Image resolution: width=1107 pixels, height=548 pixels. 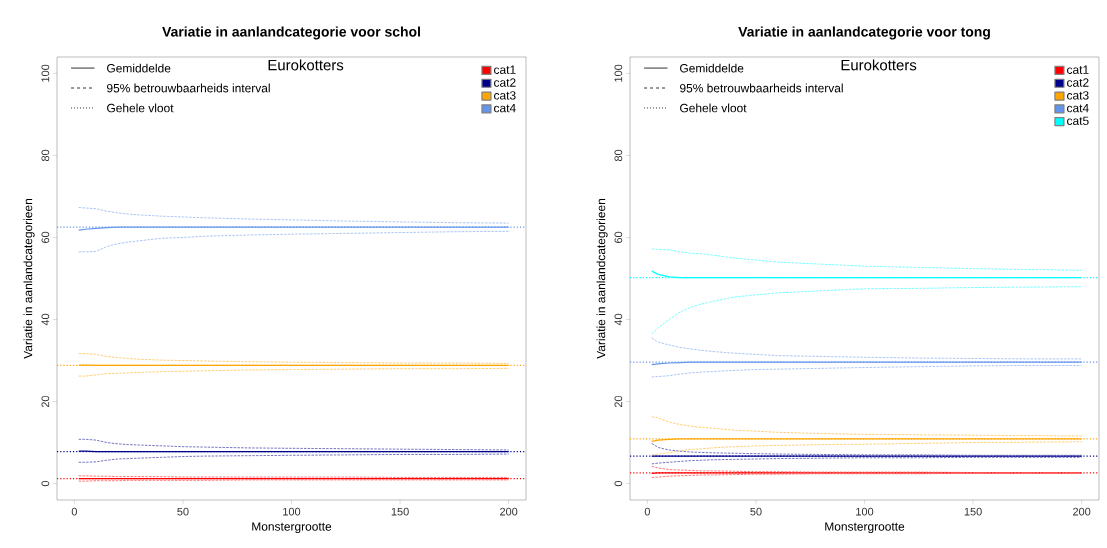 What do you see at coordinates (1078, 120) in the screenshot?
I see `legend-label: cat5` at bounding box center [1078, 120].